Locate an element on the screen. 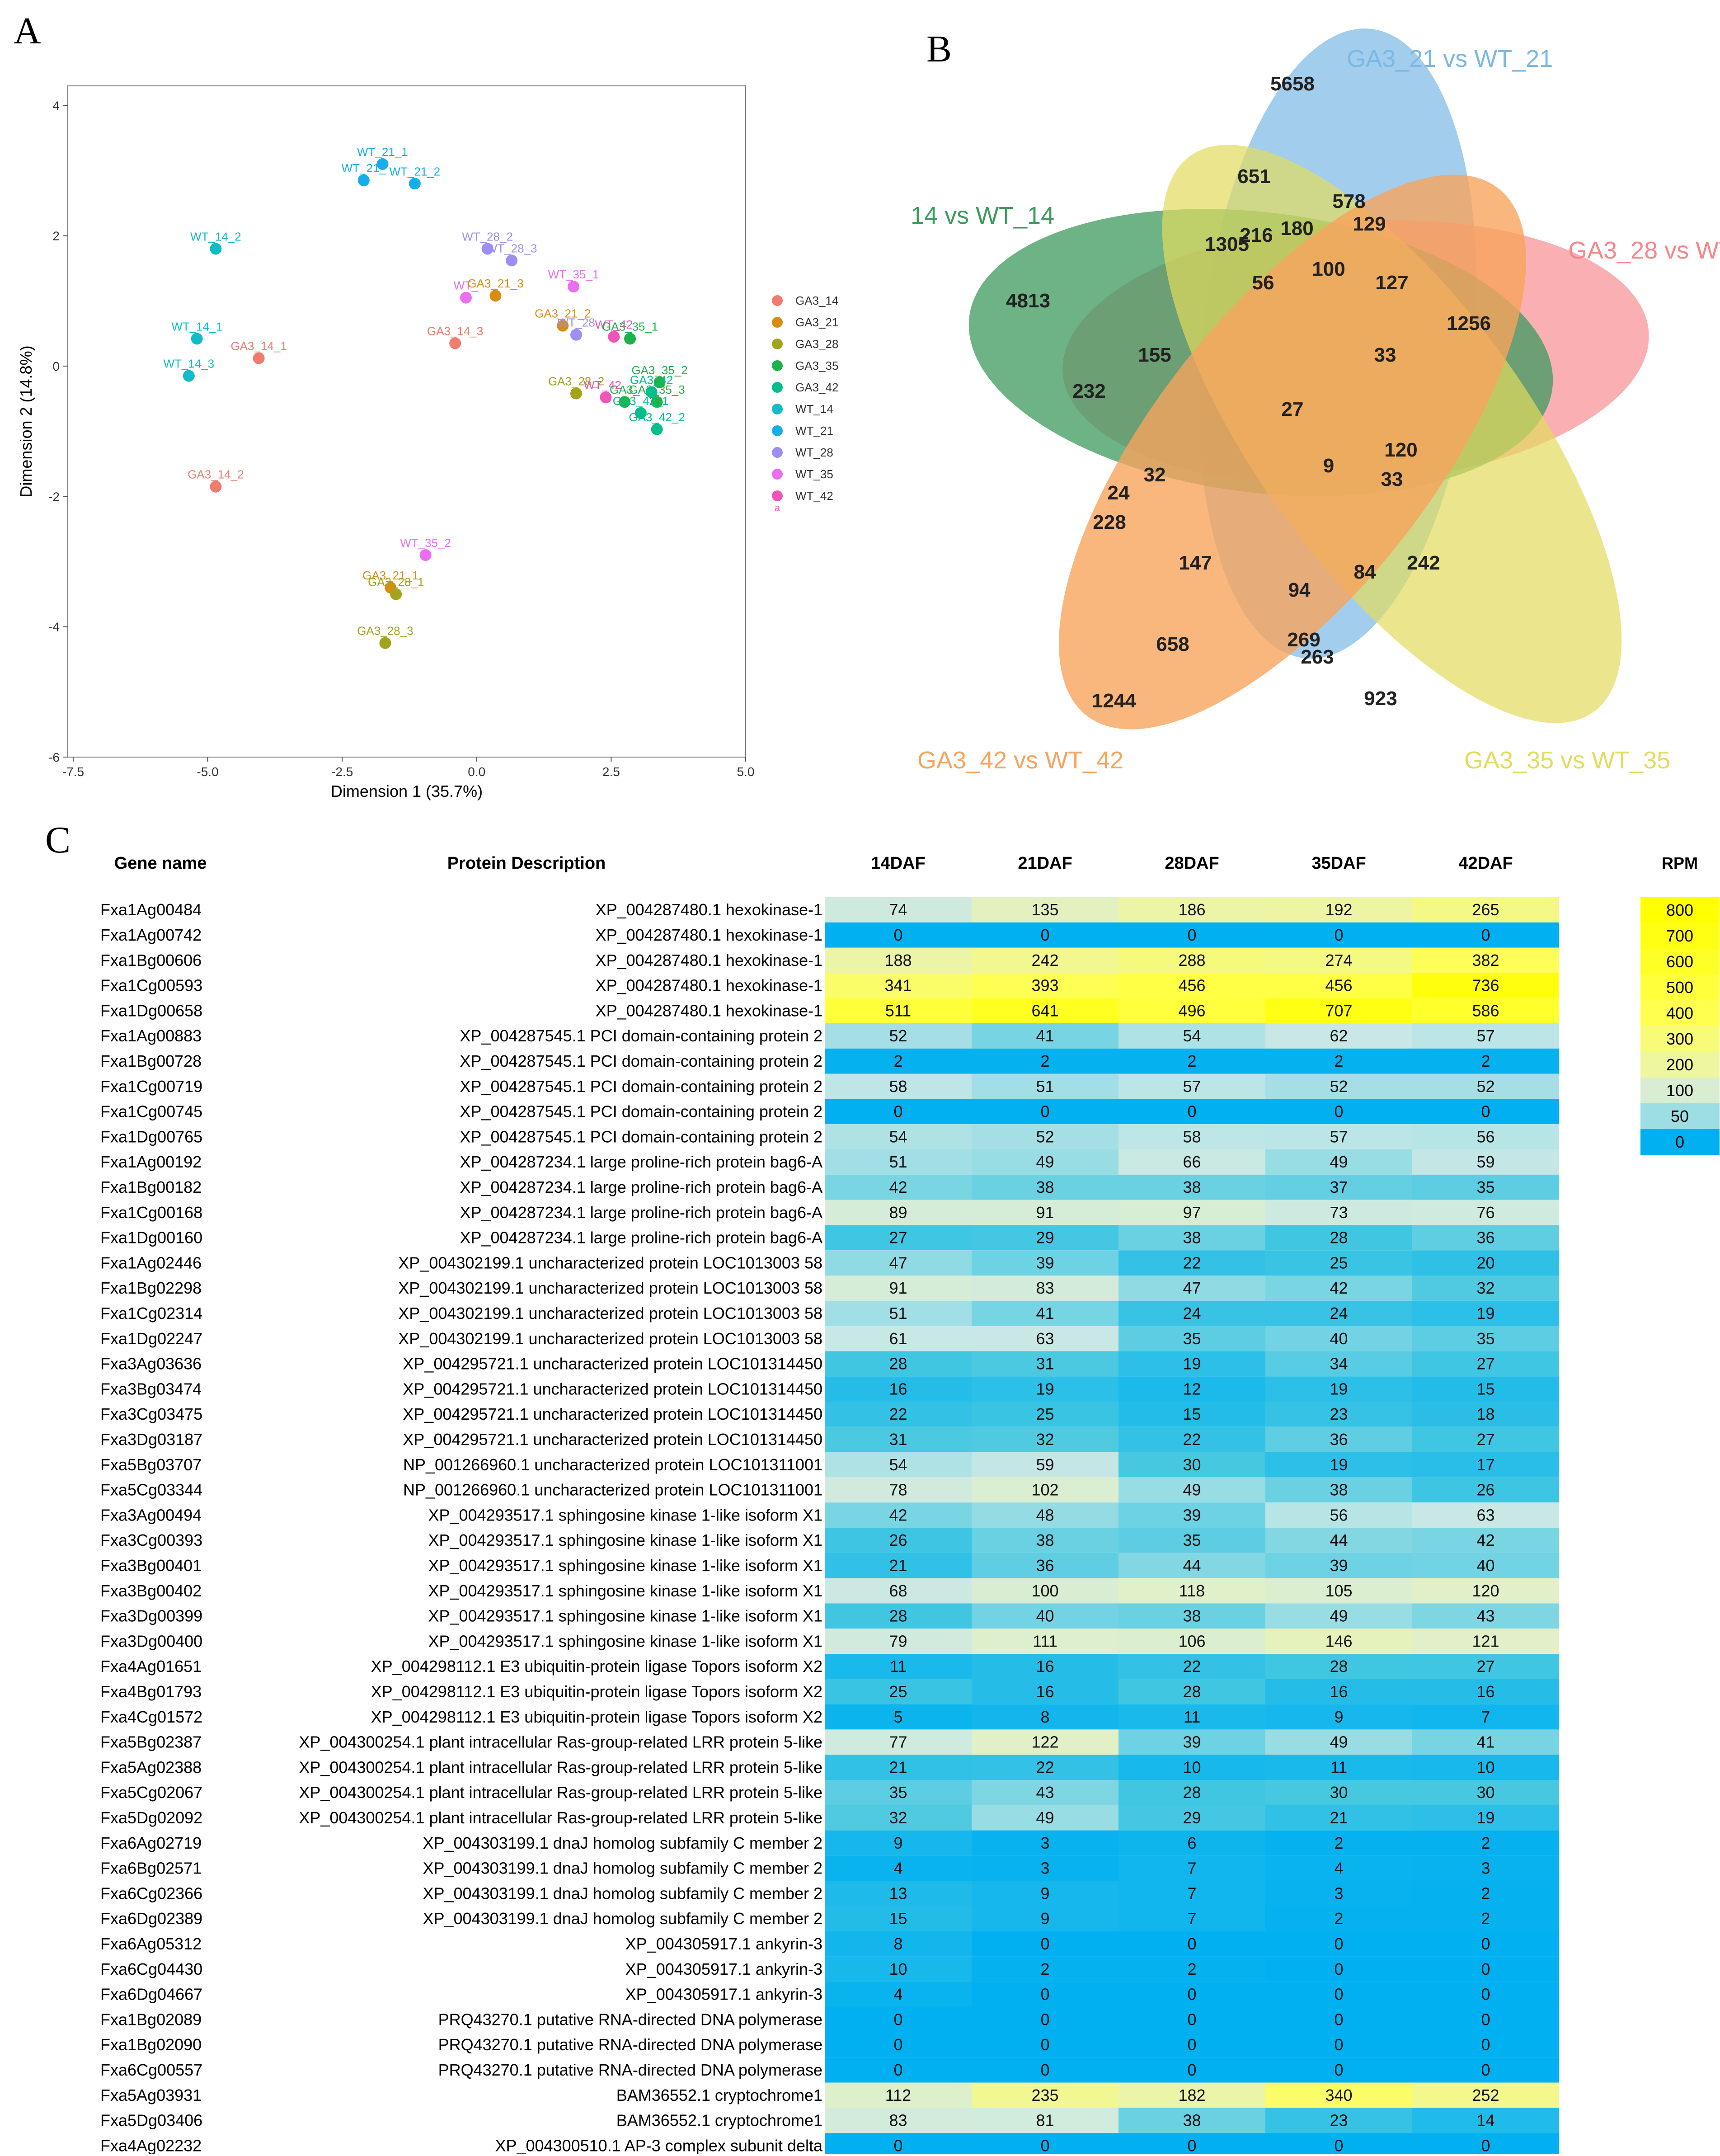 This screenshot has height=2156, width=1720. venn-count: 216 is located at coordinates (1257, 235).